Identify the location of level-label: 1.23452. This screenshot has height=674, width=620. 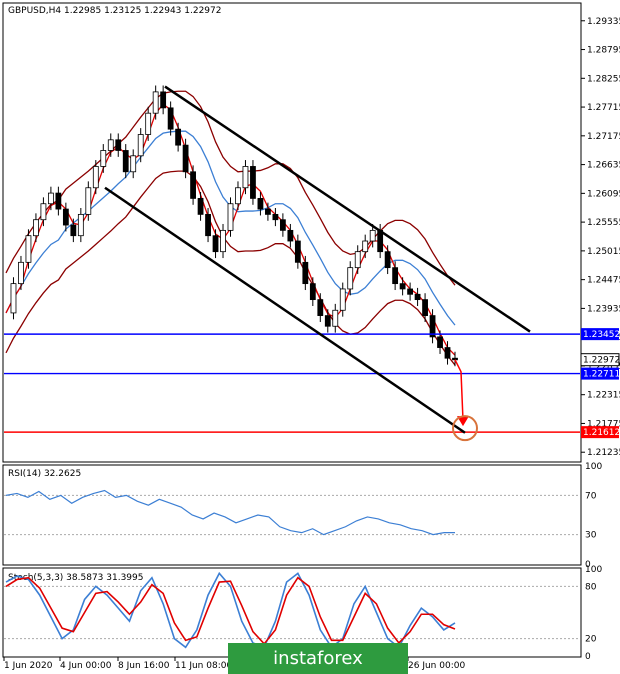
(601, 335).